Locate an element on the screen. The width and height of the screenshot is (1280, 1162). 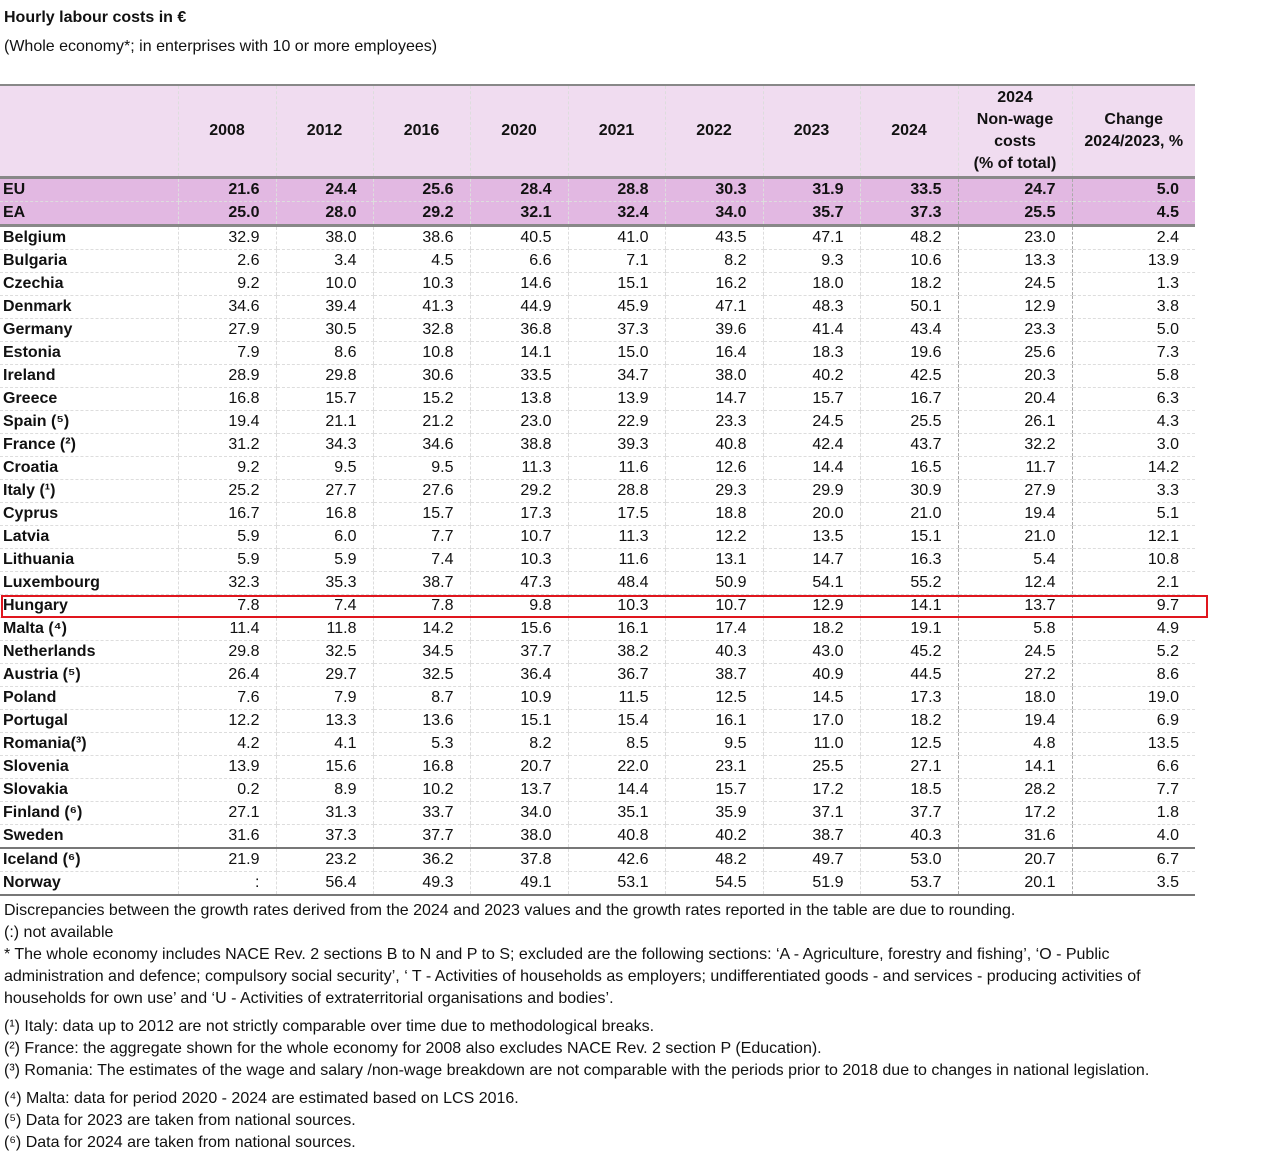
table-cell: 7.4 is located at coordinates (421, 560).